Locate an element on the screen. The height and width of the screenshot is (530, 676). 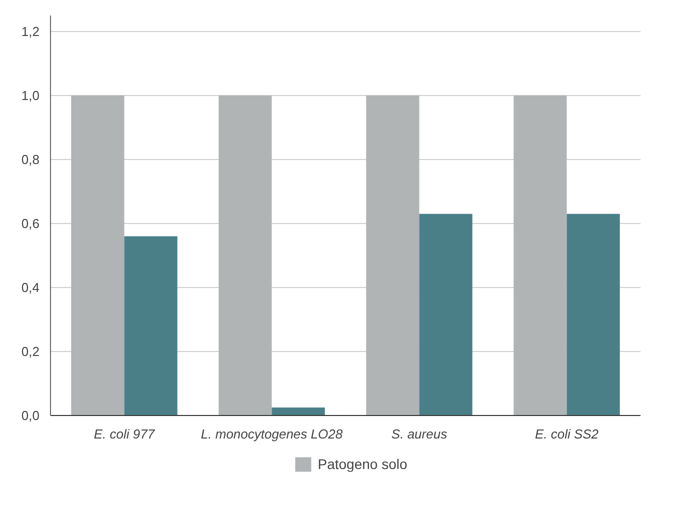
x-tick-label: E. coli 977 is located at coordinates (125, 434).